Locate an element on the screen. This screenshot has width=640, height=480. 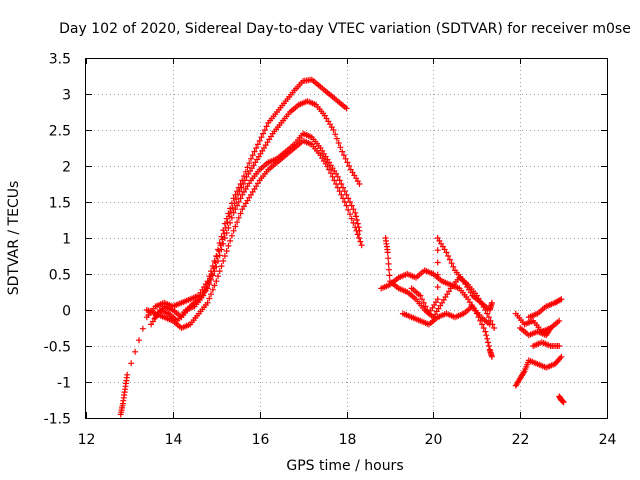
x-tick-label: 18 is located at coordinates (348, 440).